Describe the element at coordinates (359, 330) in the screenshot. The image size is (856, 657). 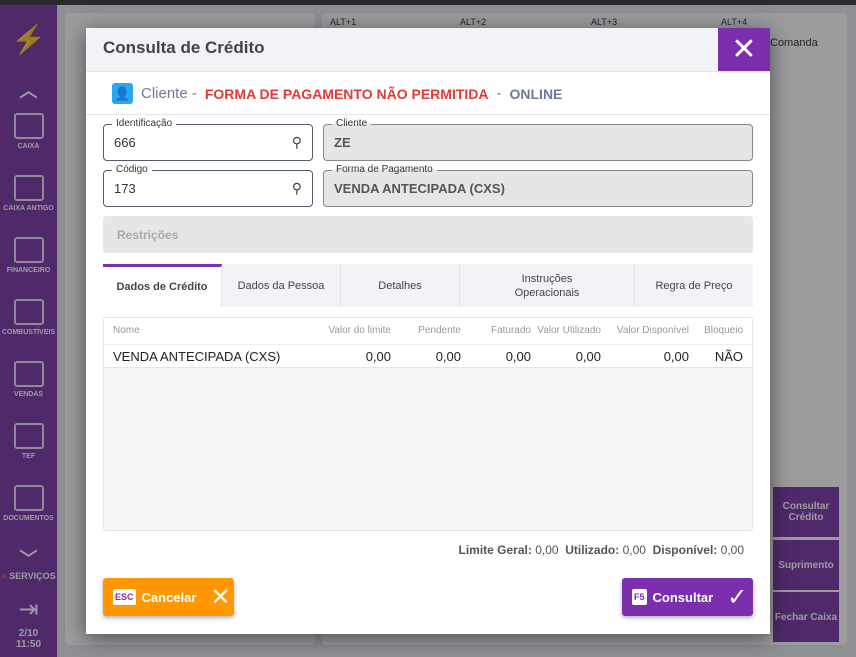
I see `column-header: Valor do limite` at that location.